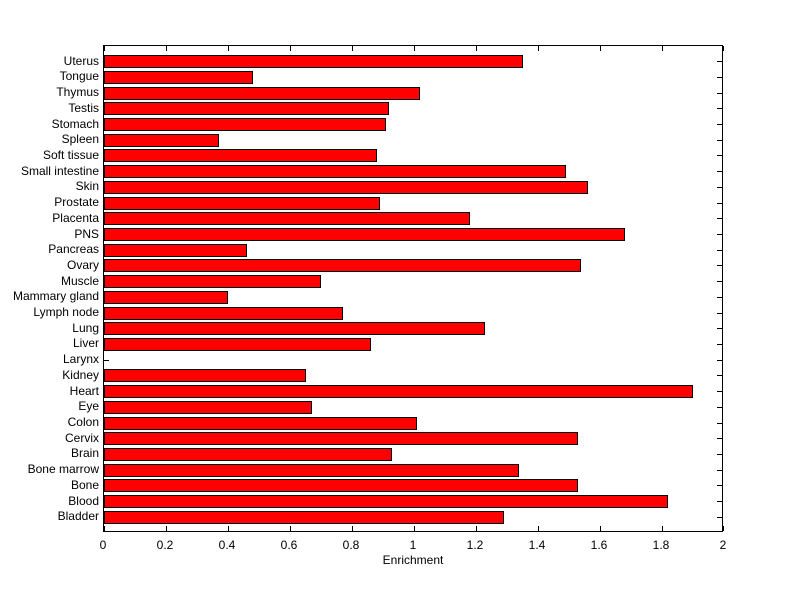  I want to click on y-category-label-brain: Brain, so click(84, 453).